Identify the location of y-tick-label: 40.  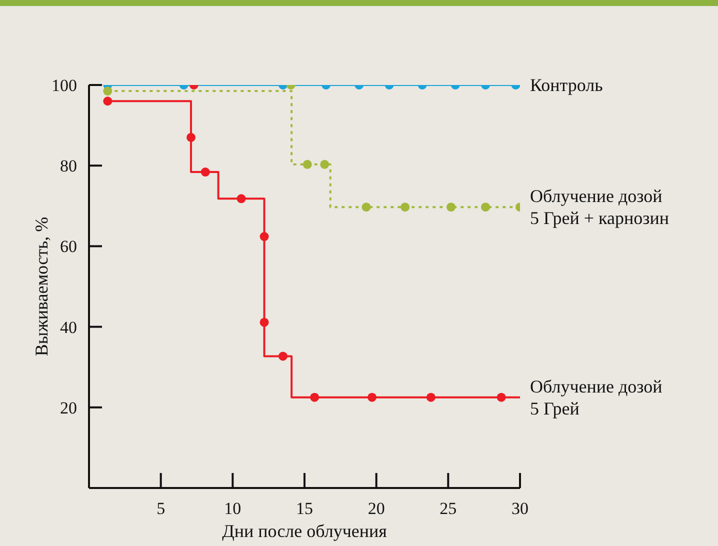
(68, 327).